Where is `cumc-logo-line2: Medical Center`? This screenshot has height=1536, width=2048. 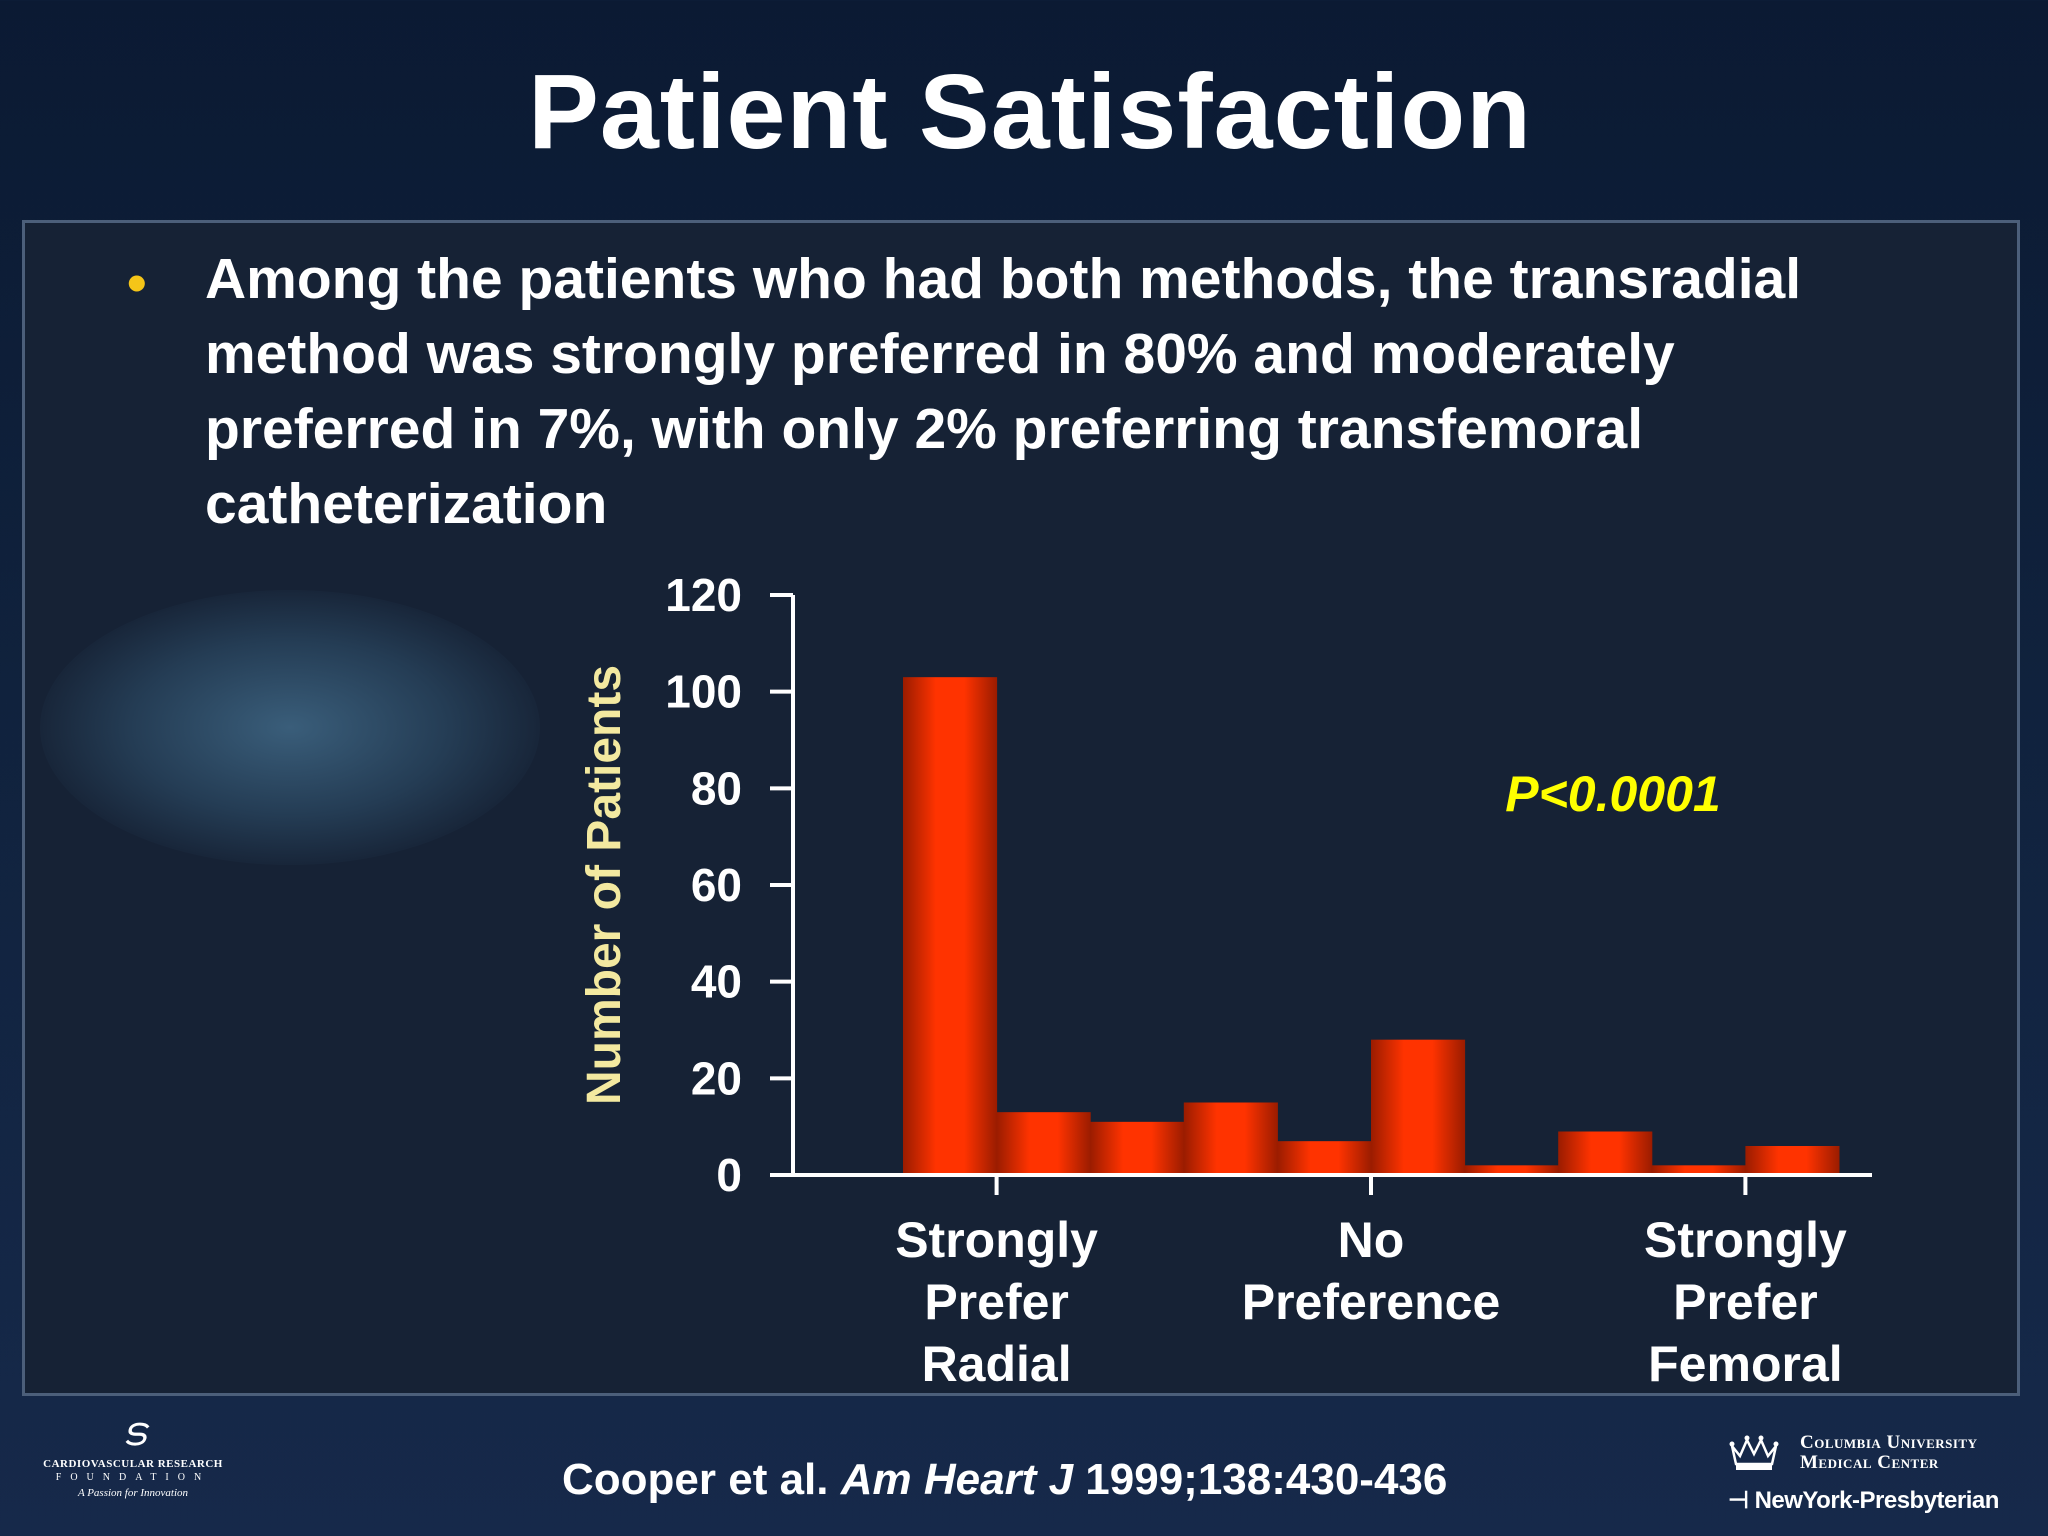
cumc-logo-line2: Medical Center is located at coordinates (1869, 1462).